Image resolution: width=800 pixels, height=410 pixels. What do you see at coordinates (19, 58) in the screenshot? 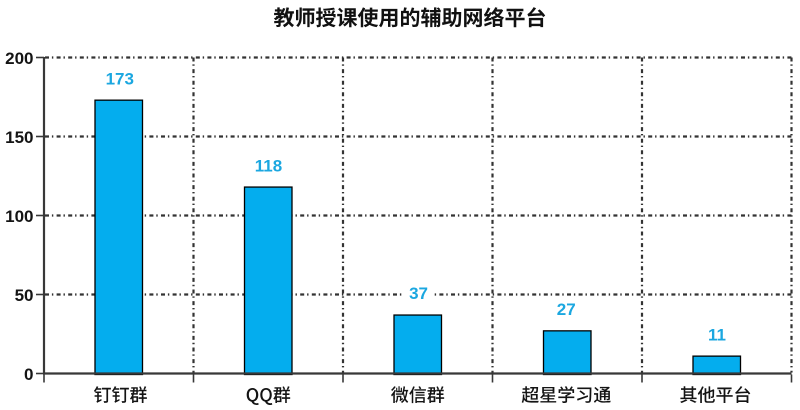
I see `svg-text: 200` at bounding box center [19, 58].